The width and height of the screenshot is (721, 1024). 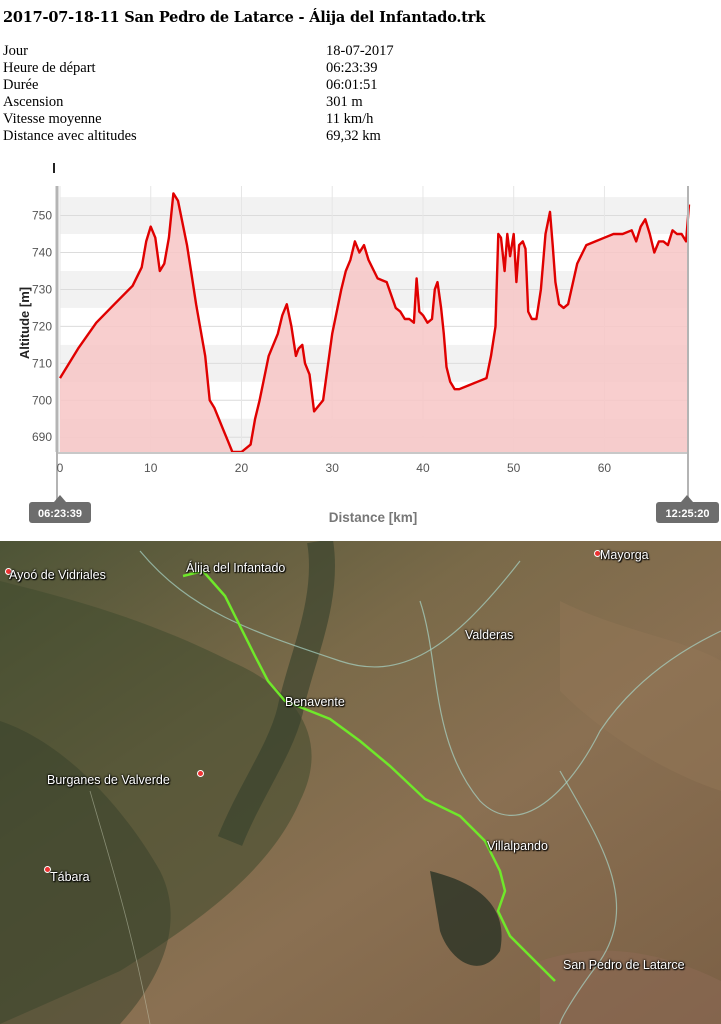 What do you see at coordinates (33, 102) in the screenshot?
I see `stat-label: Ascension` at bounding box center [33, 102].